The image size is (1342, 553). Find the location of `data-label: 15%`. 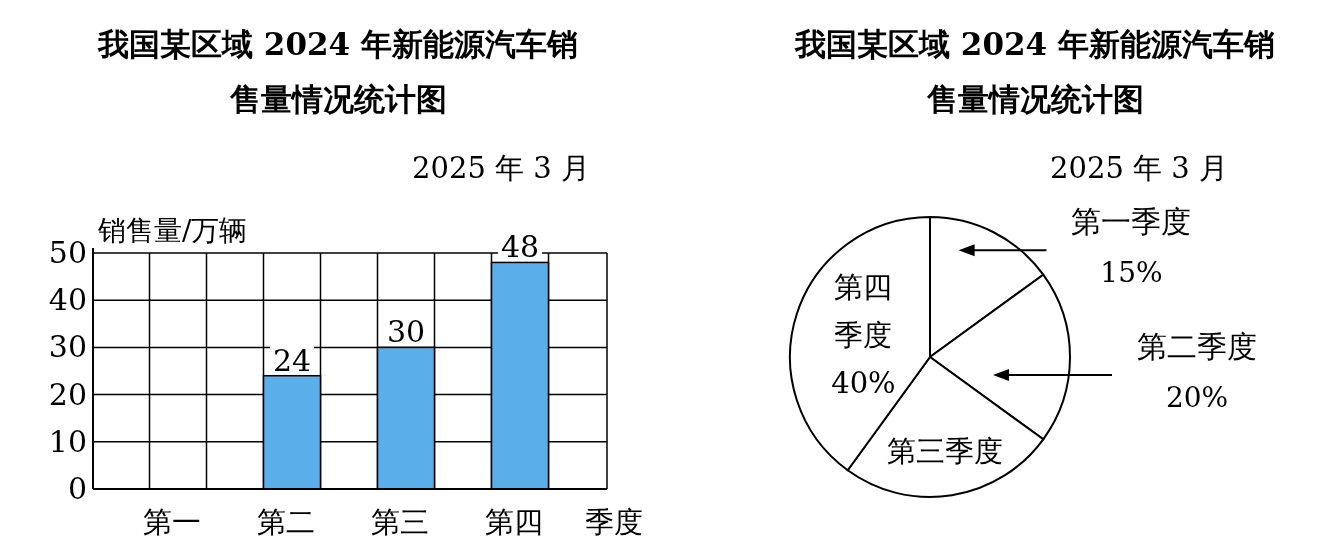

data-label: 15% is located at coordinates (1131, 273).